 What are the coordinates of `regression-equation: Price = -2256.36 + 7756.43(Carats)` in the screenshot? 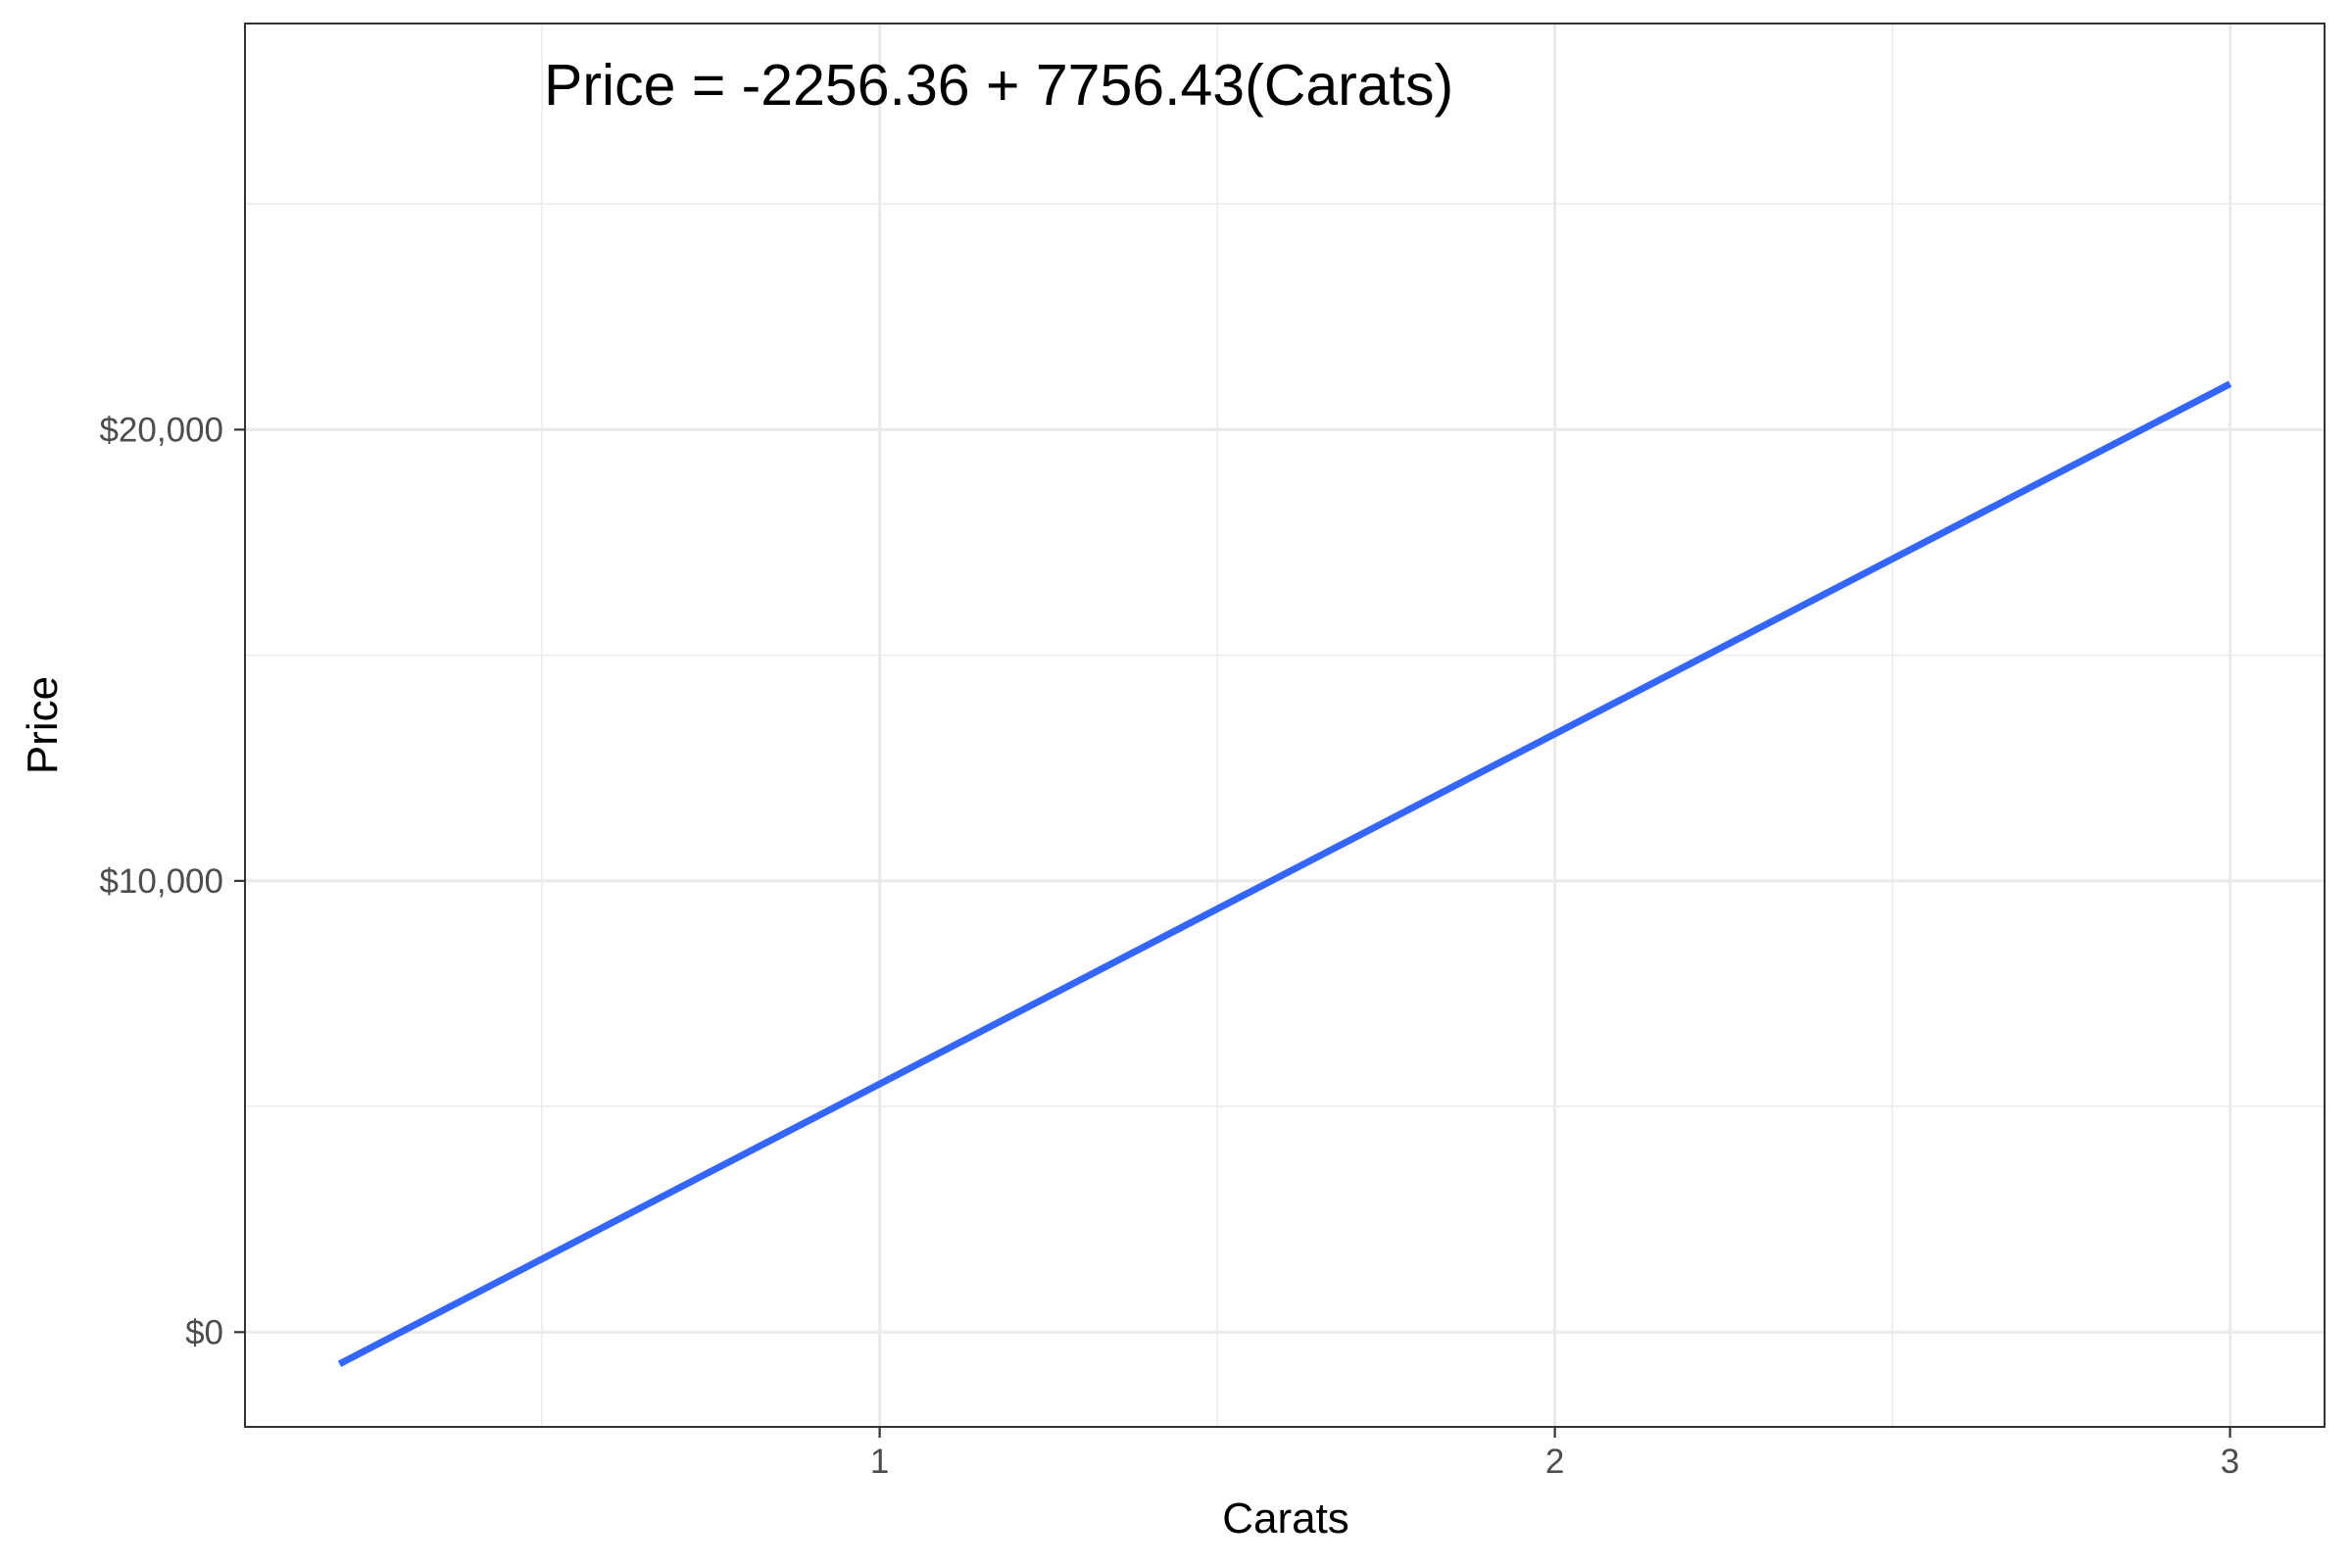 It's located at (998, 85).